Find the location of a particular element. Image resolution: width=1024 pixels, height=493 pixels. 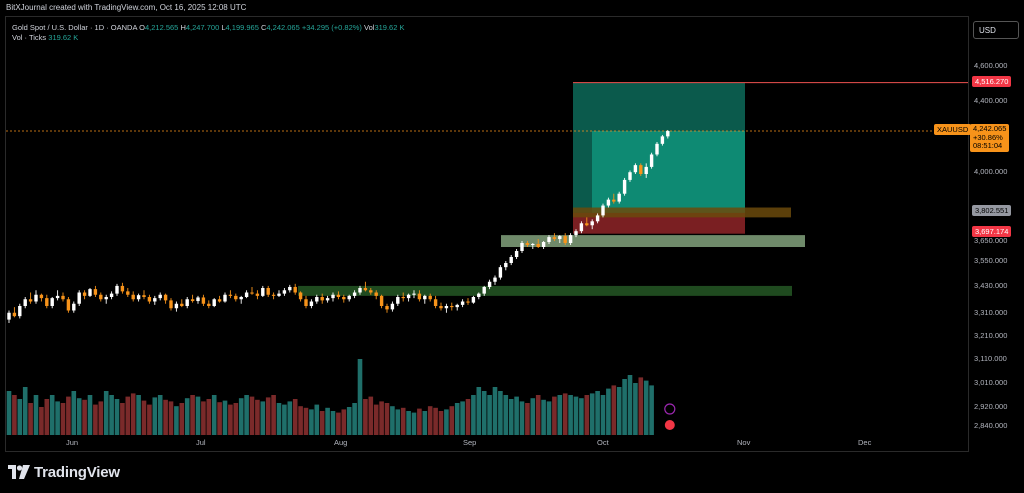

brand-name: TradingView is located at coordinates (77, 472).